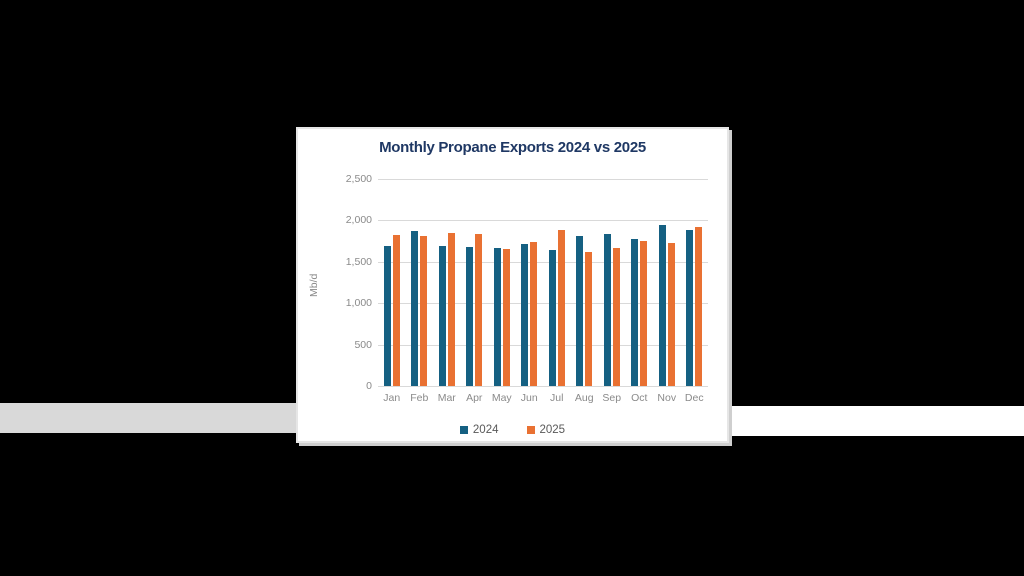 This screenshot has height=576, width=1024. Describe the element at coordinates (512, 430) in the screenshot. I see `legend: 2024 2025` at that location.